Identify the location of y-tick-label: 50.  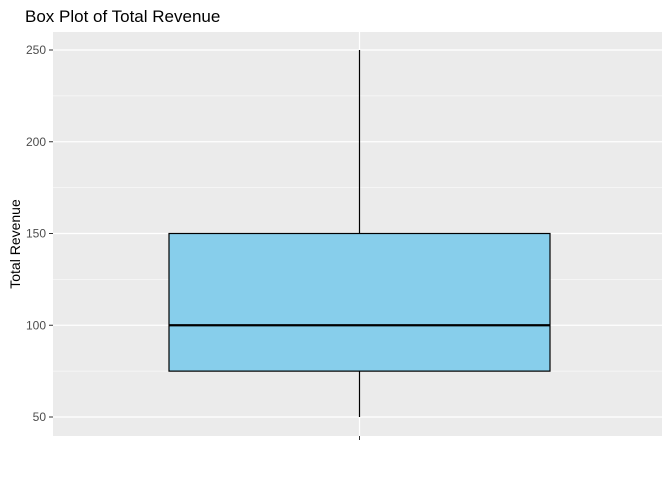
(40, 417).